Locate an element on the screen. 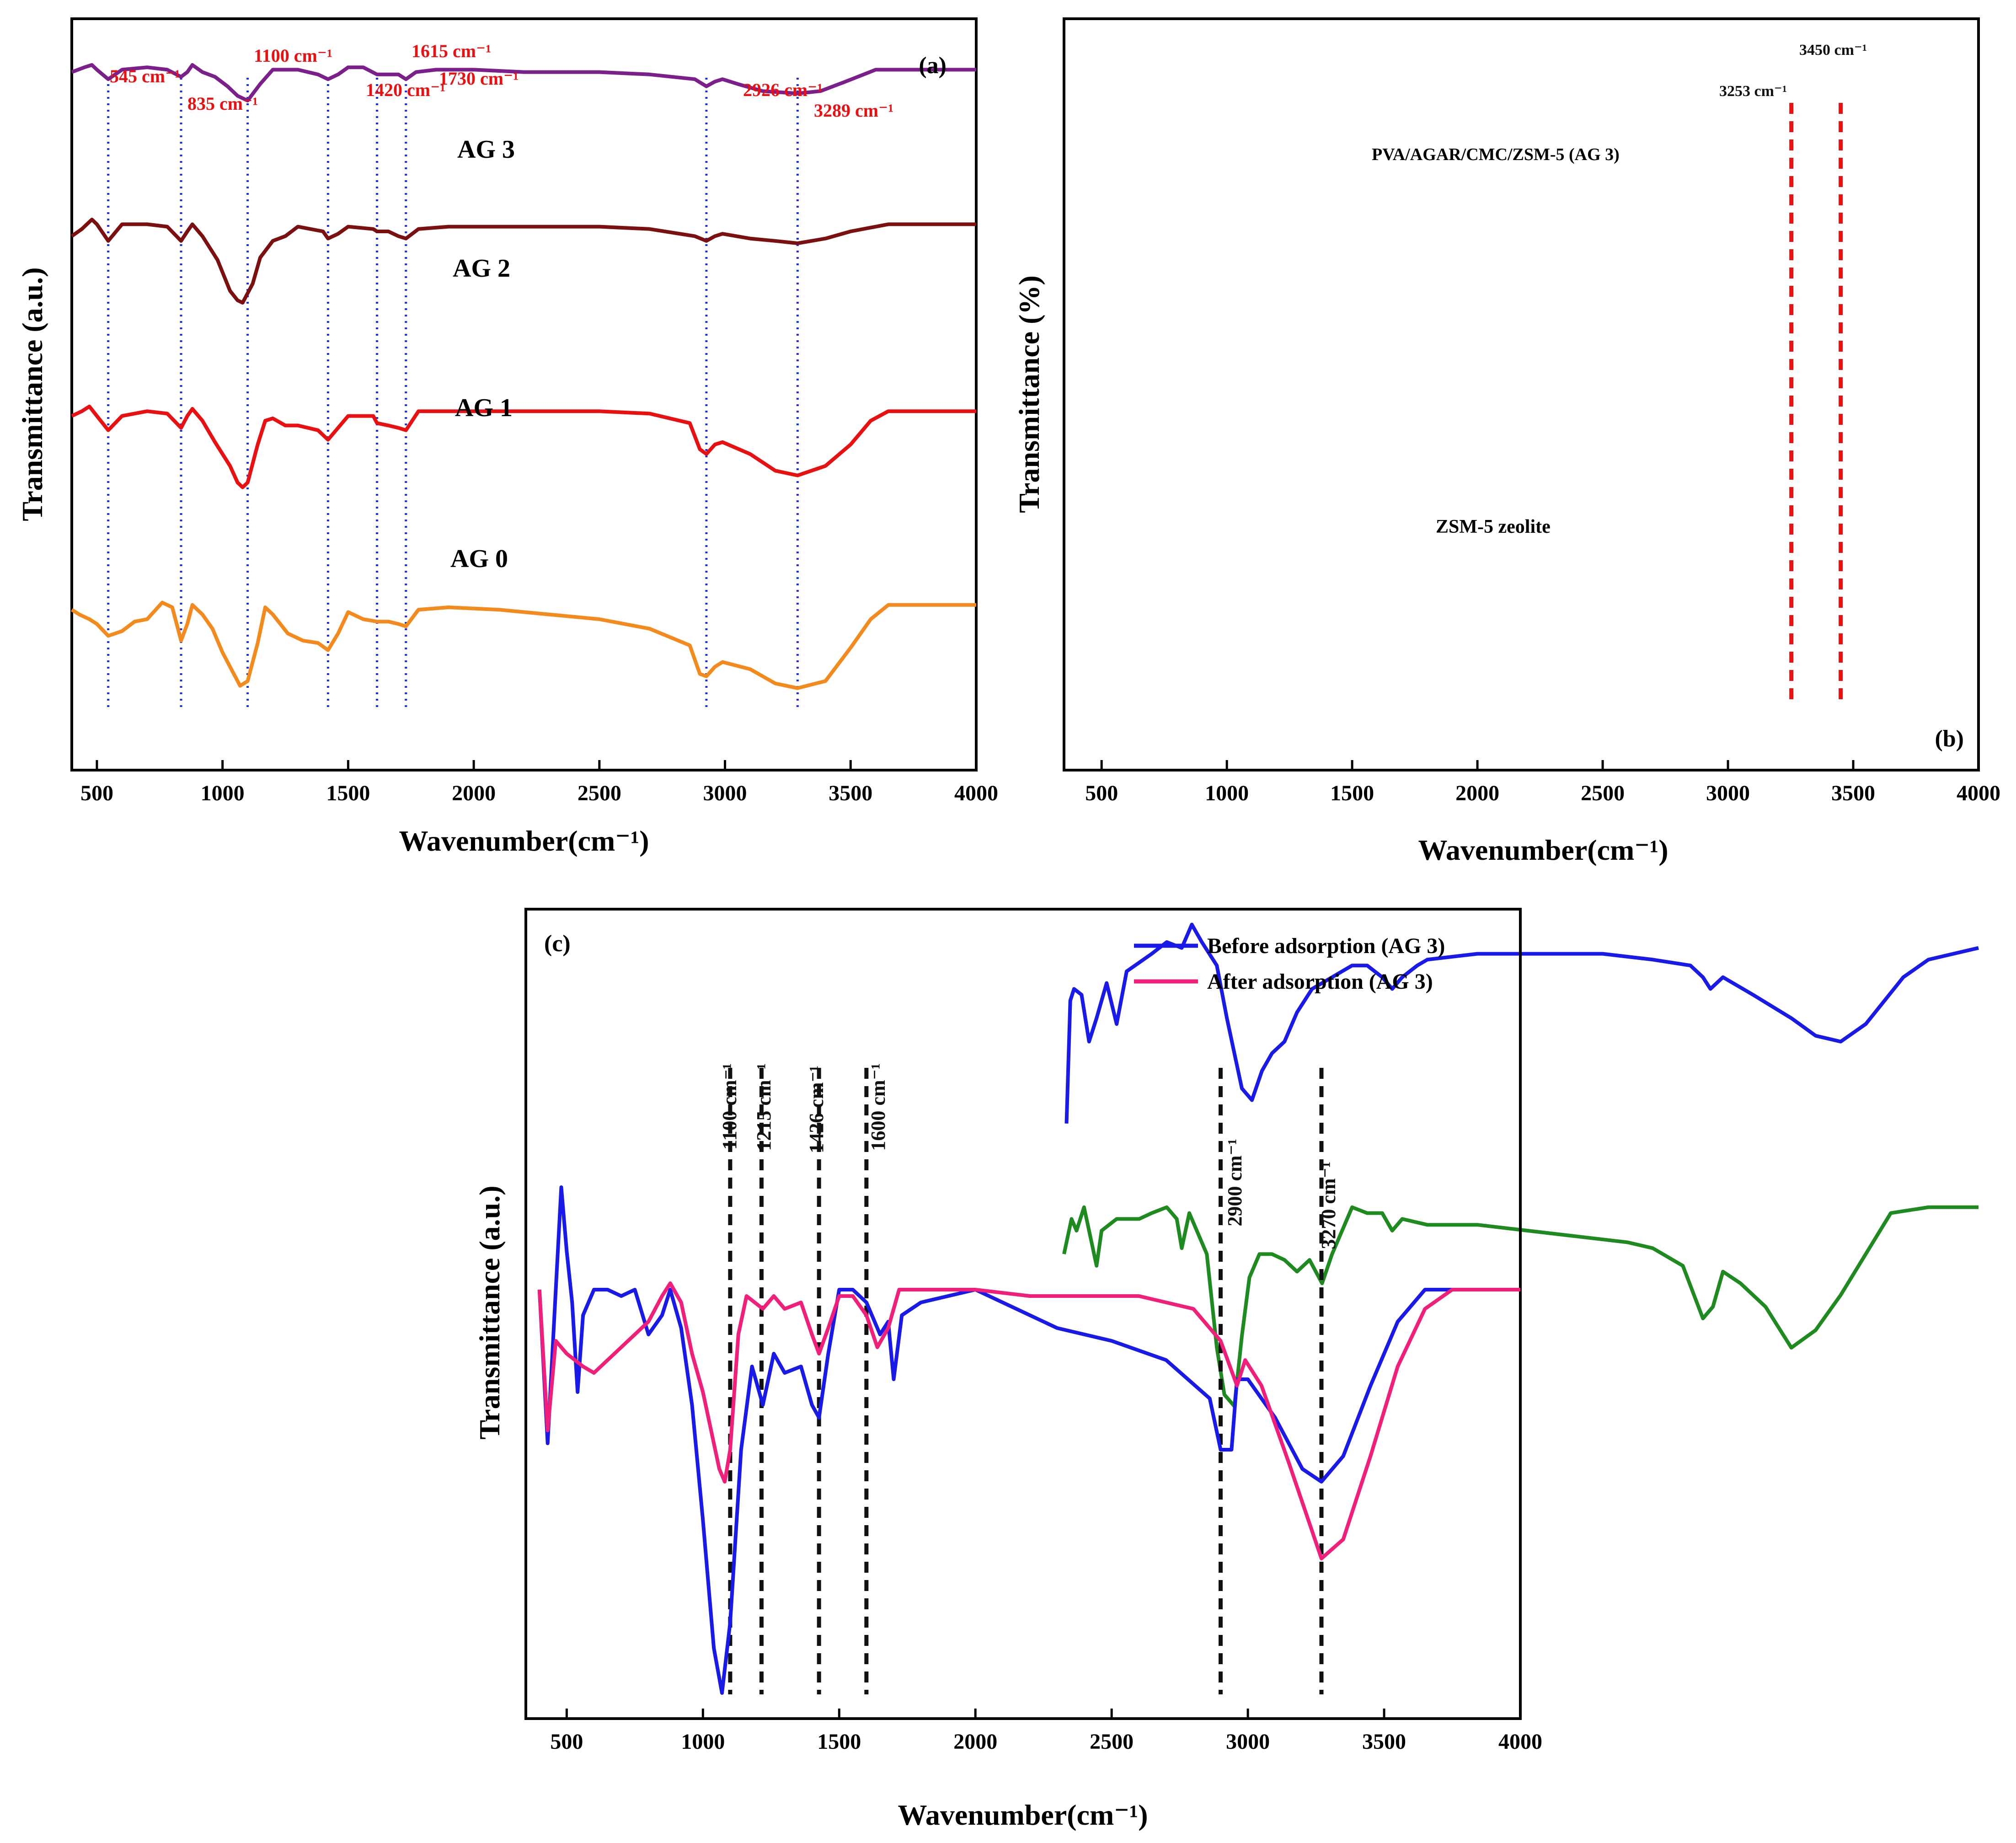 The height and width of the screenshot is (1843, 2016). panel-b-ref-labels: 3253 cm⁻¹ 3450 cm⁻¹ is located at coordinates (1793, 71).